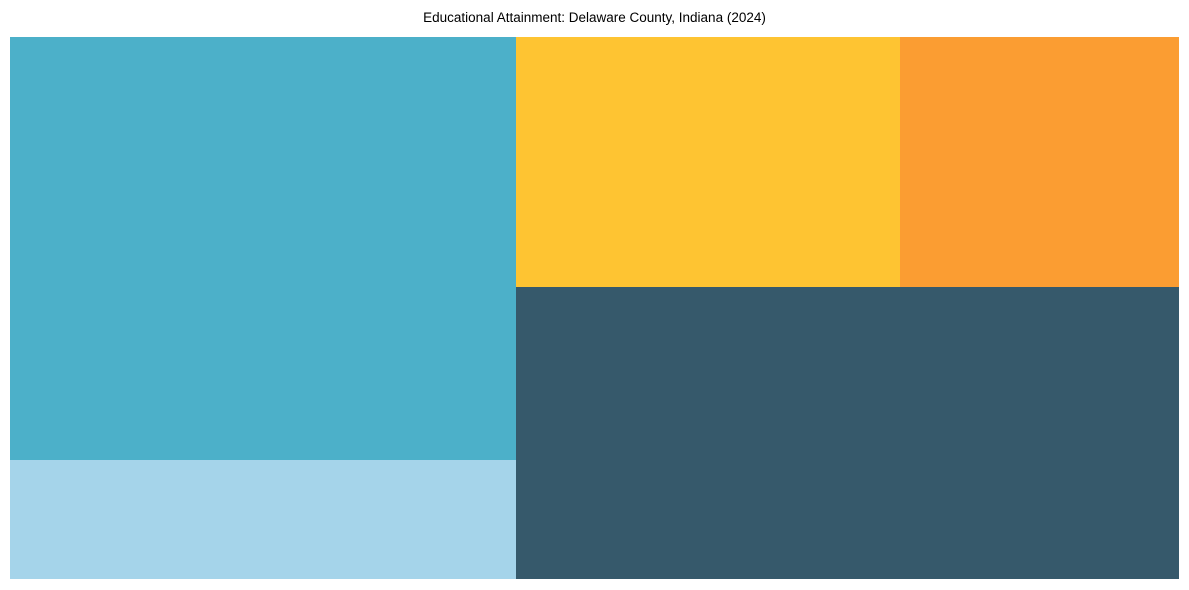  I want to click on treemap-tile-segment-5-light-blue, so click(263, 519).